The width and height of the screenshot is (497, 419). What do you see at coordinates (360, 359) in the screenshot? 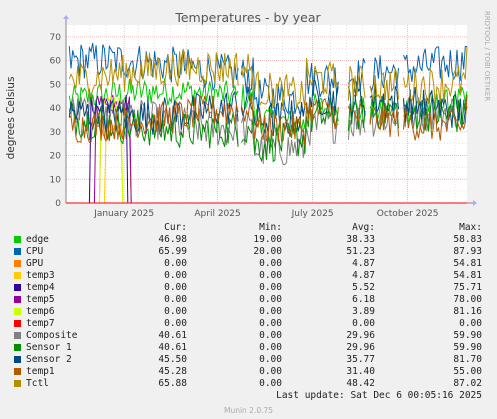
I see `legend-value-avg: 35.77` at bounding box center [360, 359].